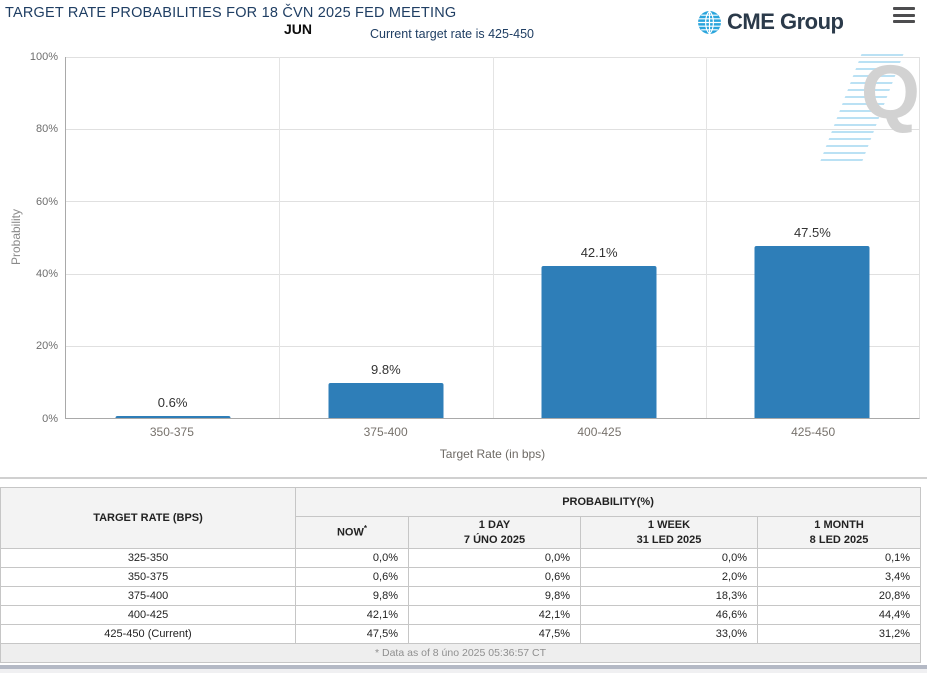 Image resolution: width=927 pixels, height=673 pixels. I want to click on col-header-1-month: 1 MONTH 8 LED 2025, so click(839, 532).